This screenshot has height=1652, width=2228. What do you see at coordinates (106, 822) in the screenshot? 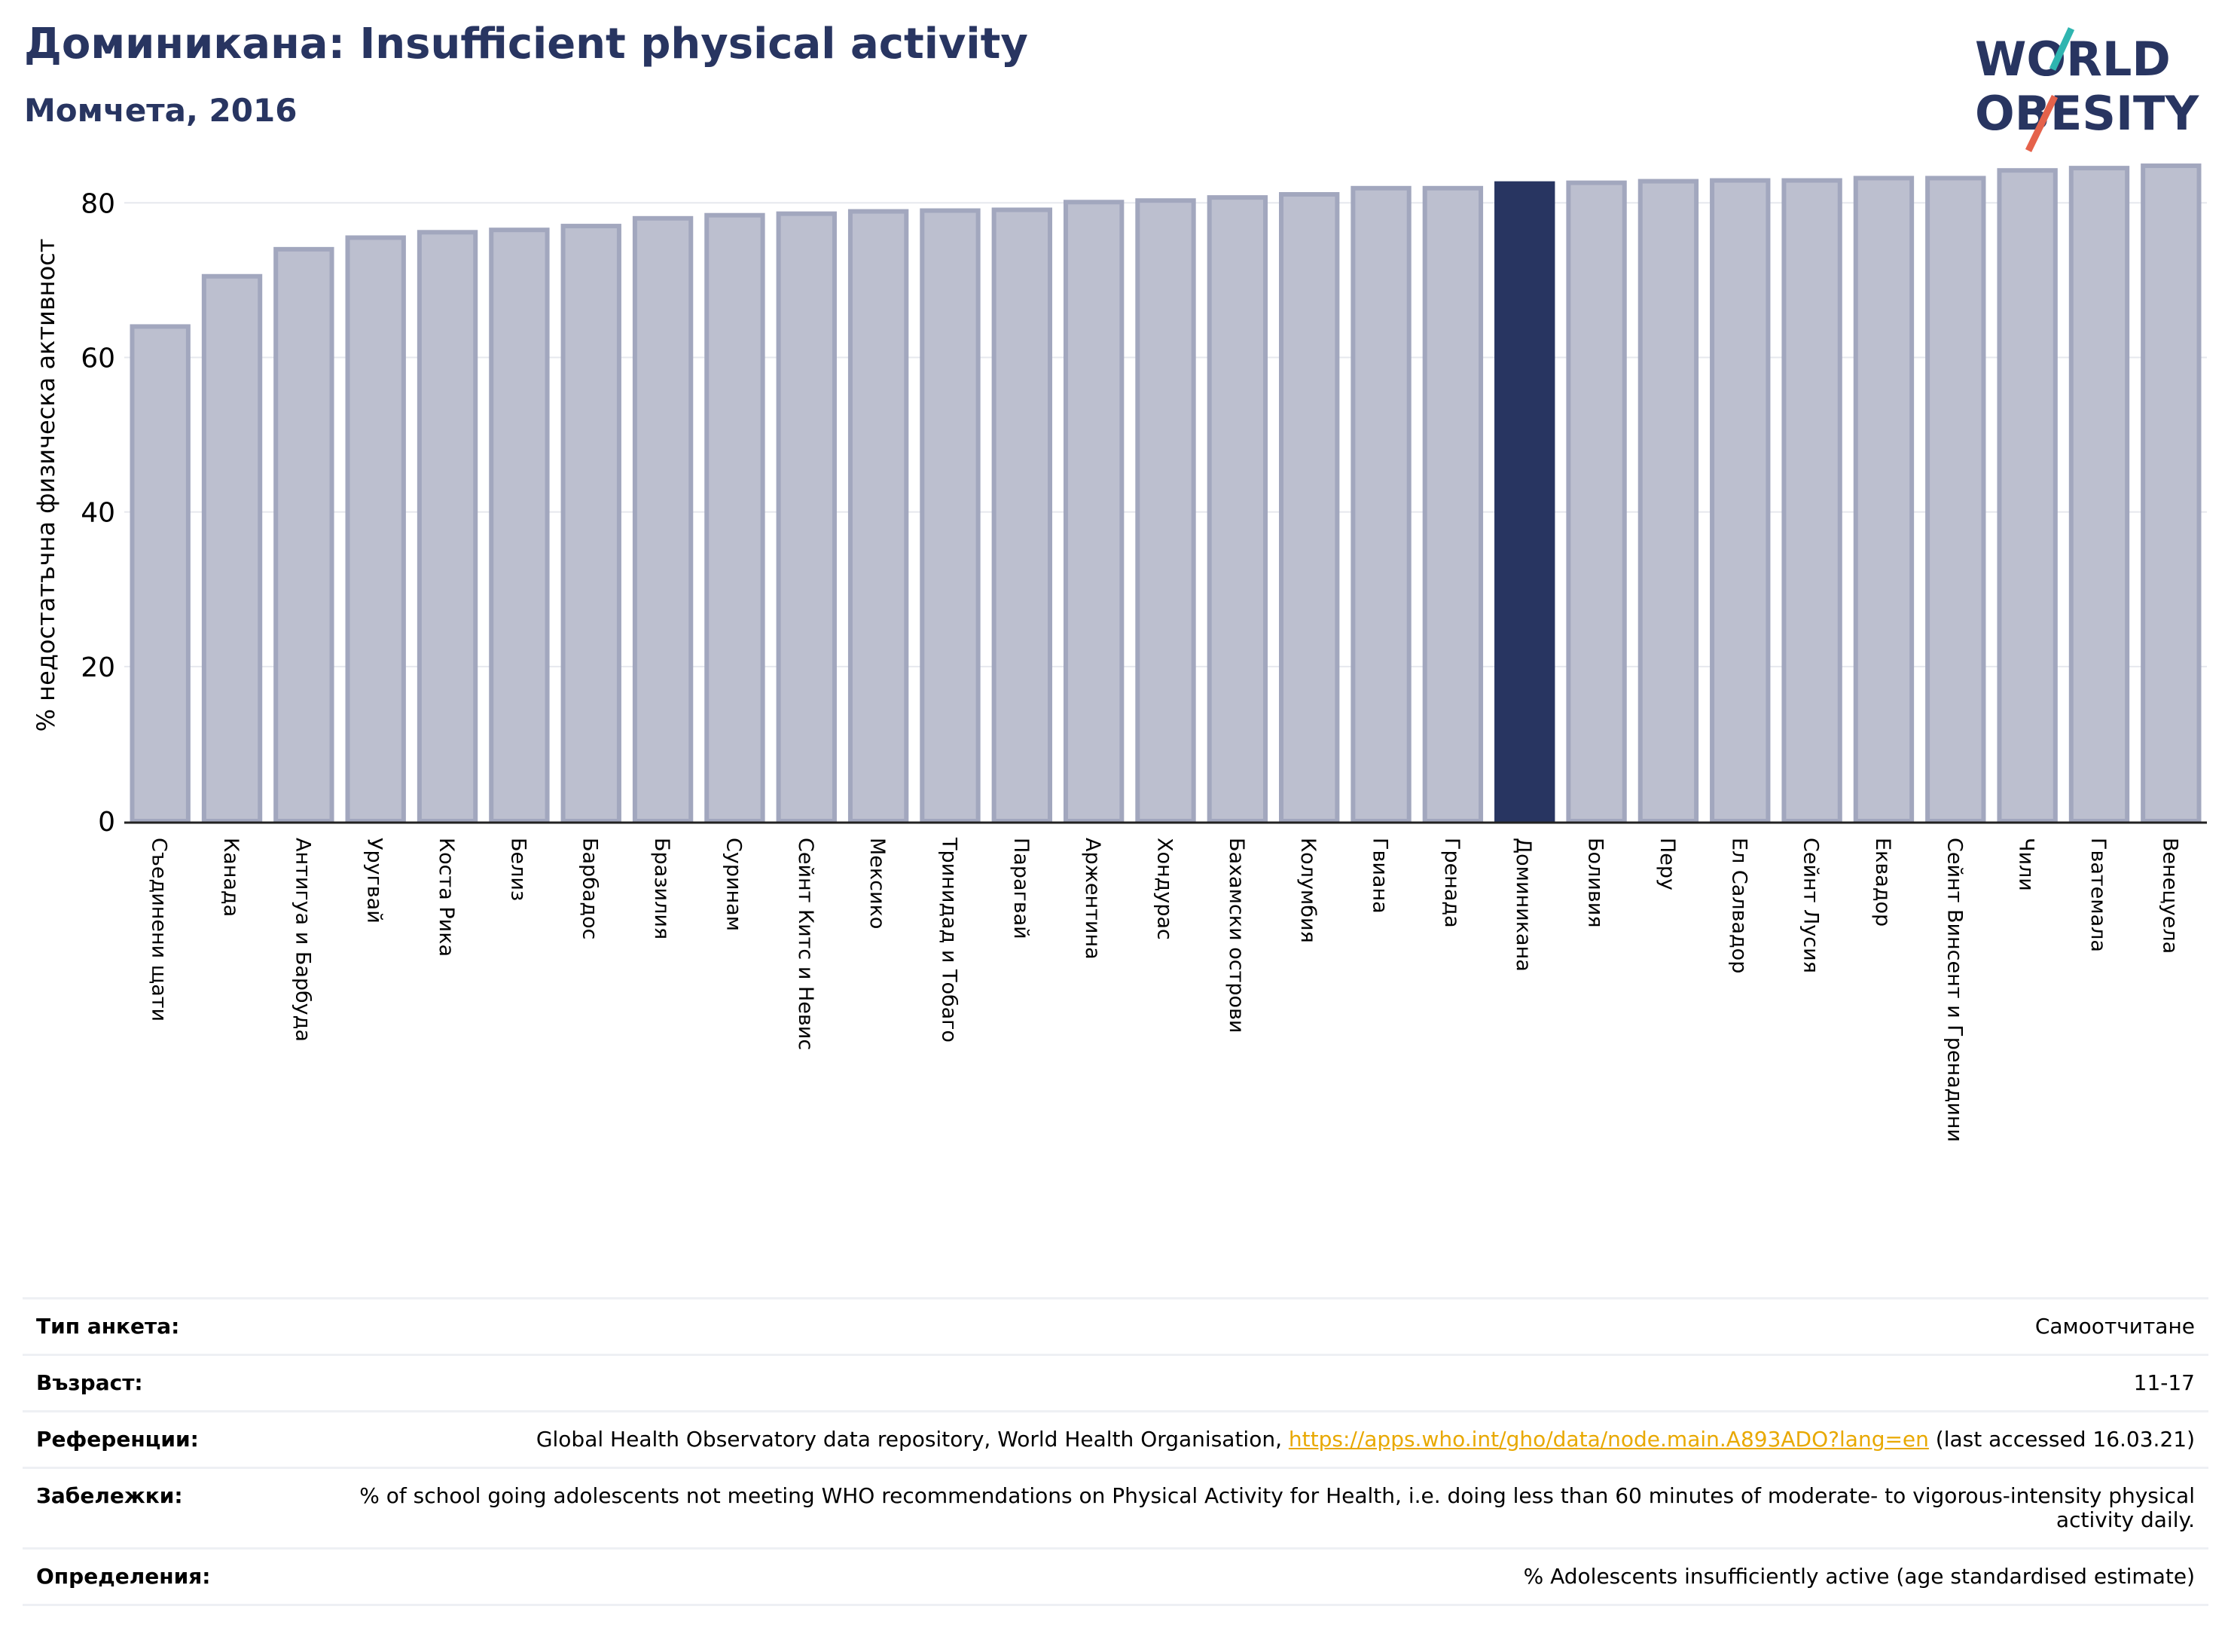
I see `y-tick-label: 0` at bounding box center [106, 822].